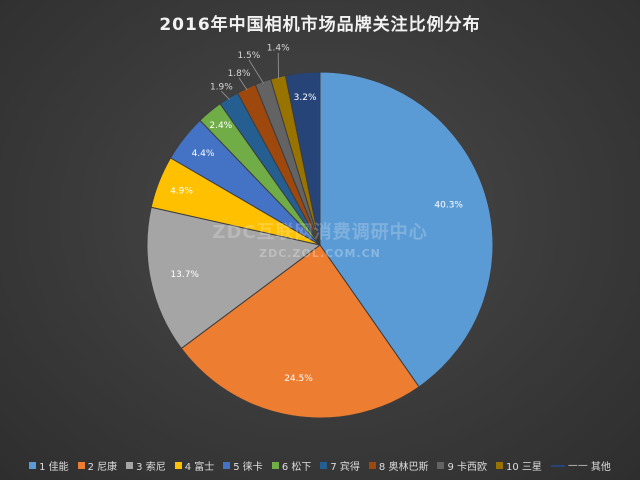 The height and width of the screenshot is (480, 640). What do you see at coordinates (524, 467) in the screenshot?
I see `legend-label: 10 三星` at bounding box center [524, 467].